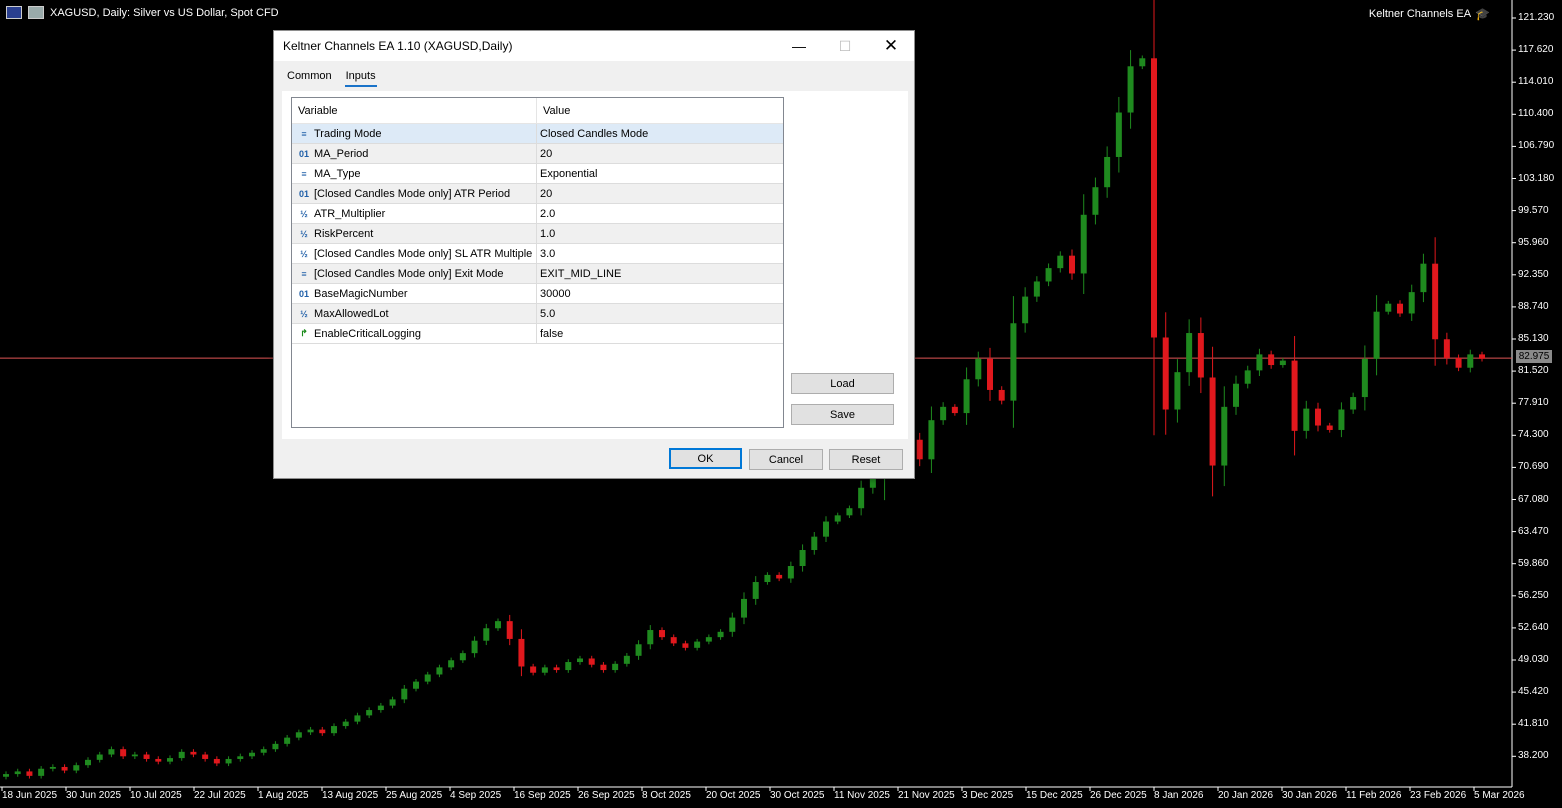 The height and width of the screenshot is (808, 1562). What do you see at coordinates (303, 153) in the screenshot?
I see `integer-icon: 01` at bounding box center [303, 153].